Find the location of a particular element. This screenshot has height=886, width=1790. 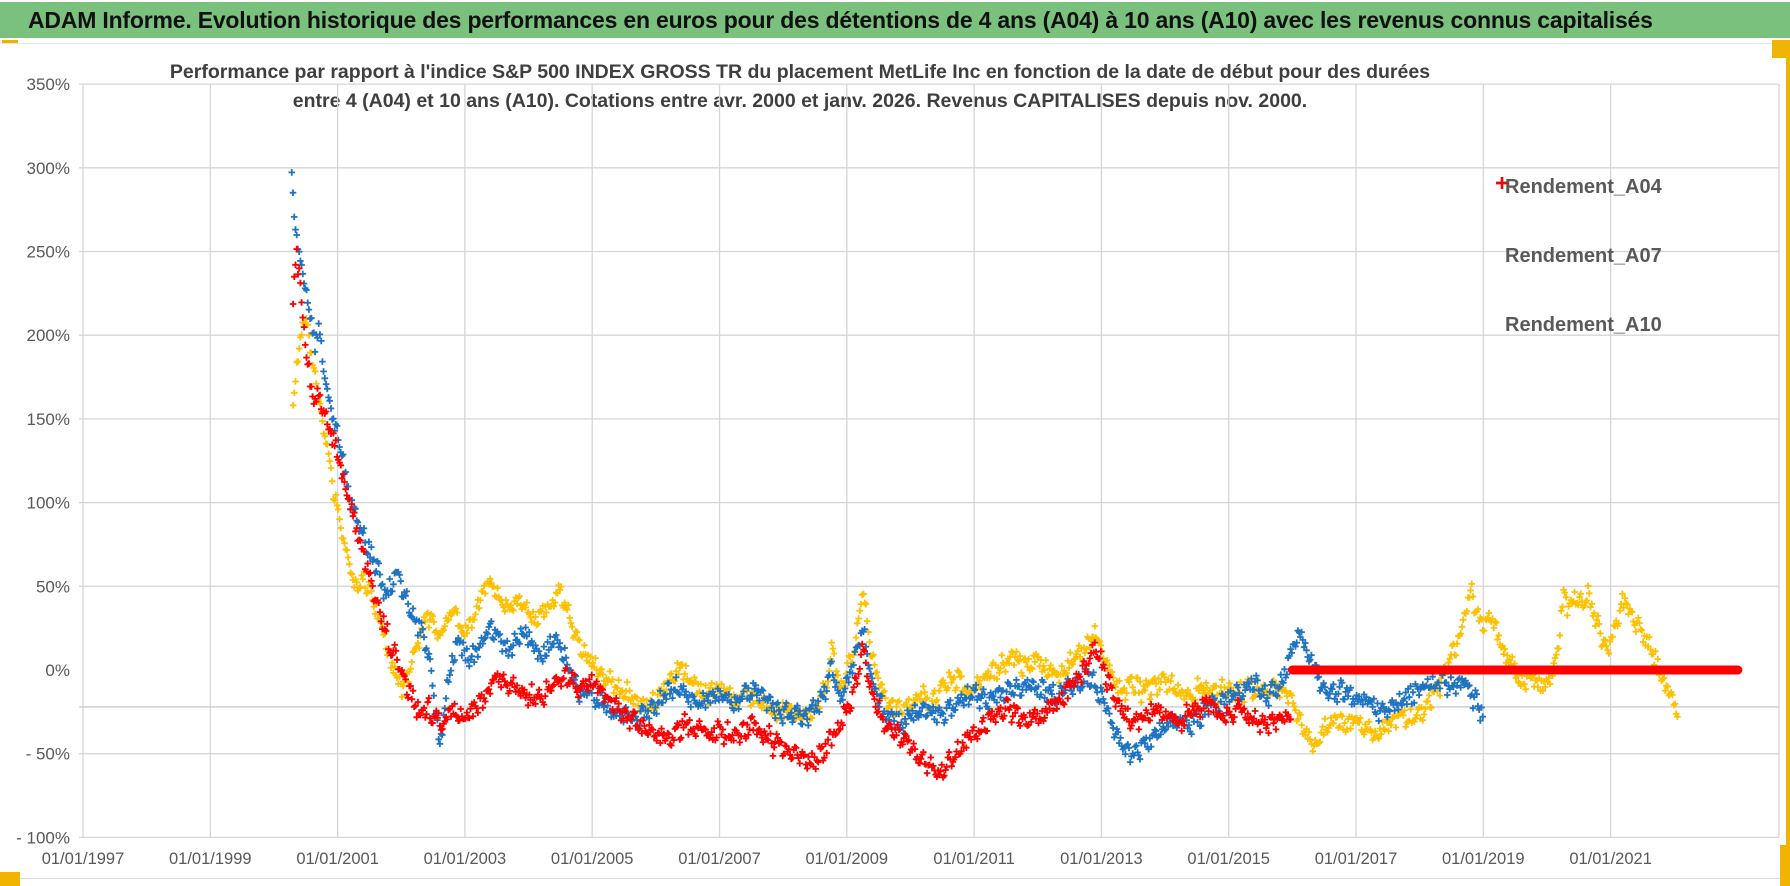

accent-block-top-right is located at coordinates (1781, 49).